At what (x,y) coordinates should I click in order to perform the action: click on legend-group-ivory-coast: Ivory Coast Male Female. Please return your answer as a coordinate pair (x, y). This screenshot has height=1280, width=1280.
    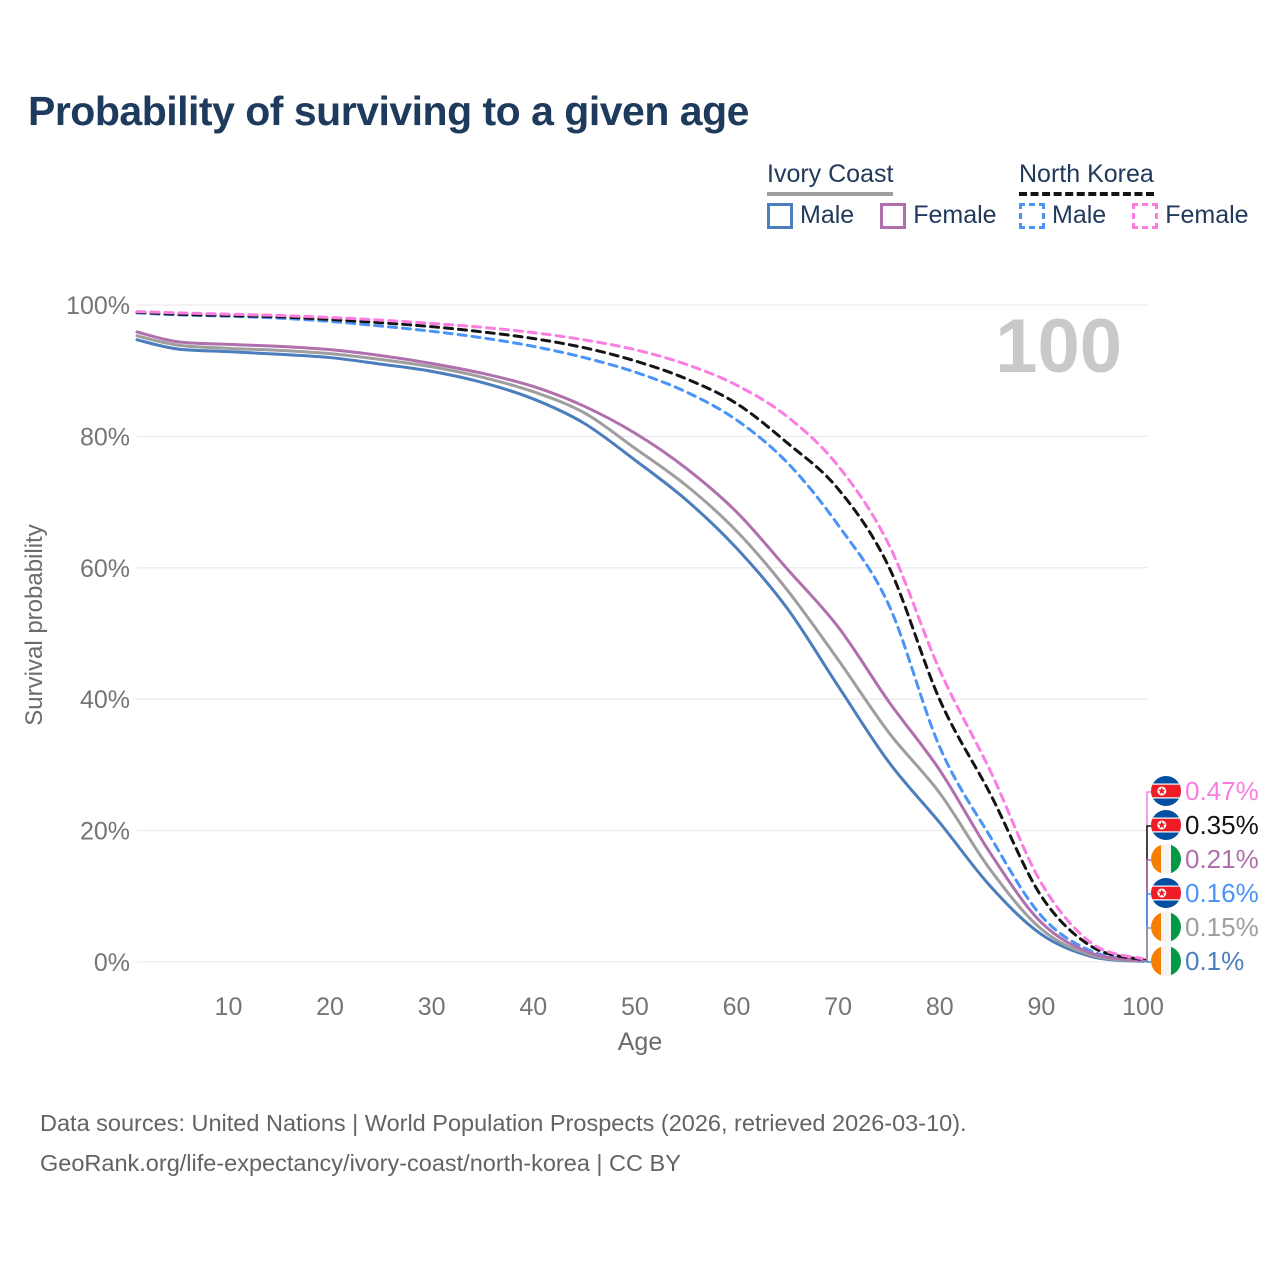
    Looking at the image, I should click on (882, 195).